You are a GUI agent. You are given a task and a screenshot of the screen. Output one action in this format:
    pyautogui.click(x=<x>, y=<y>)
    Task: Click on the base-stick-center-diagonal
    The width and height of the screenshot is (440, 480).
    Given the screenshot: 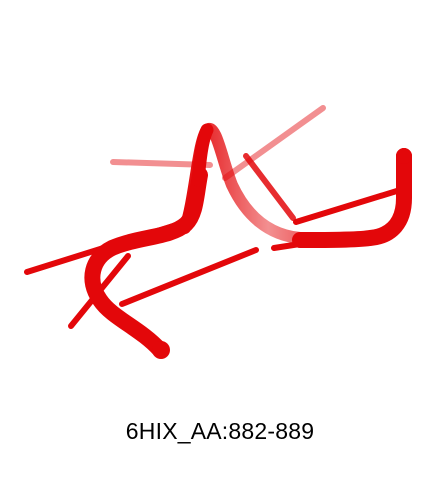 What is the action you would take?
    pyautogui.click(x=269, y=187)
    